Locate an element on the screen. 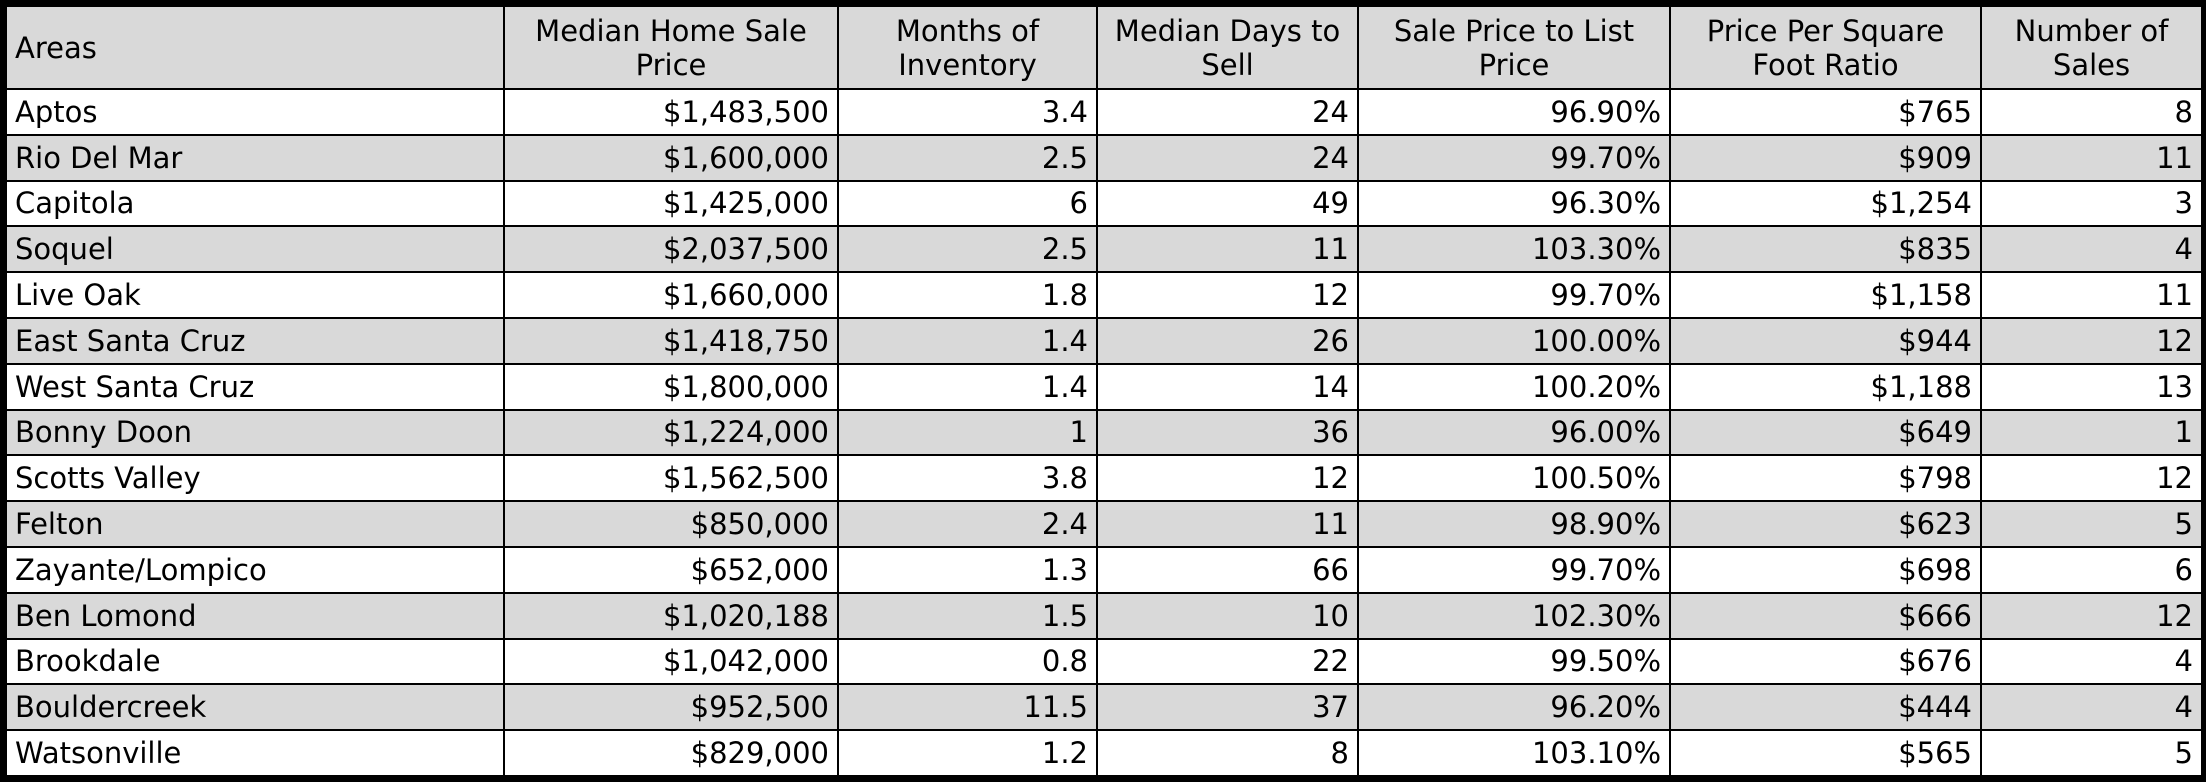 This screenshot has height=782, width=2206. area-cell: Aptos is located at coordinates (255, 112).